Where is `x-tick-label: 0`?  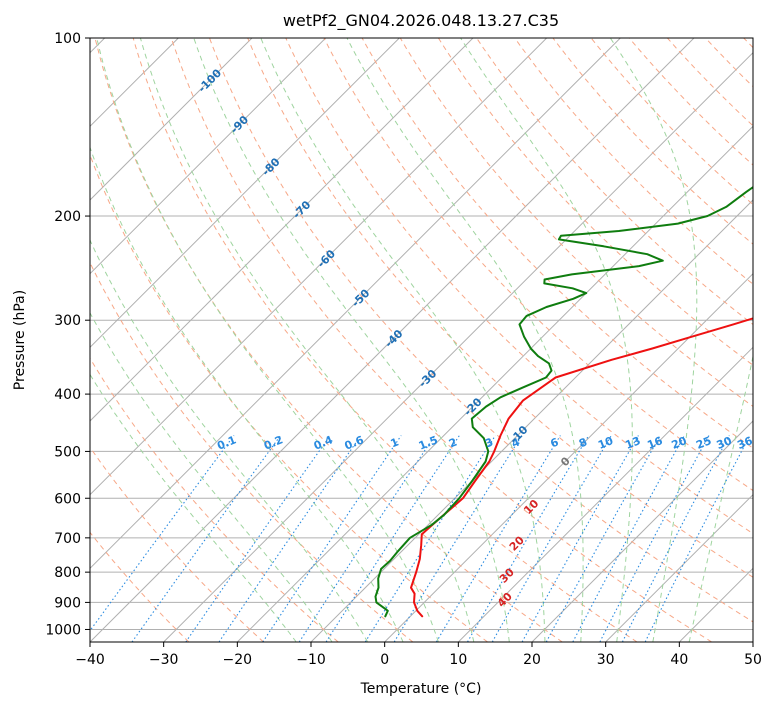 x-tick-label: 0 is located at coordinates (384, 660).